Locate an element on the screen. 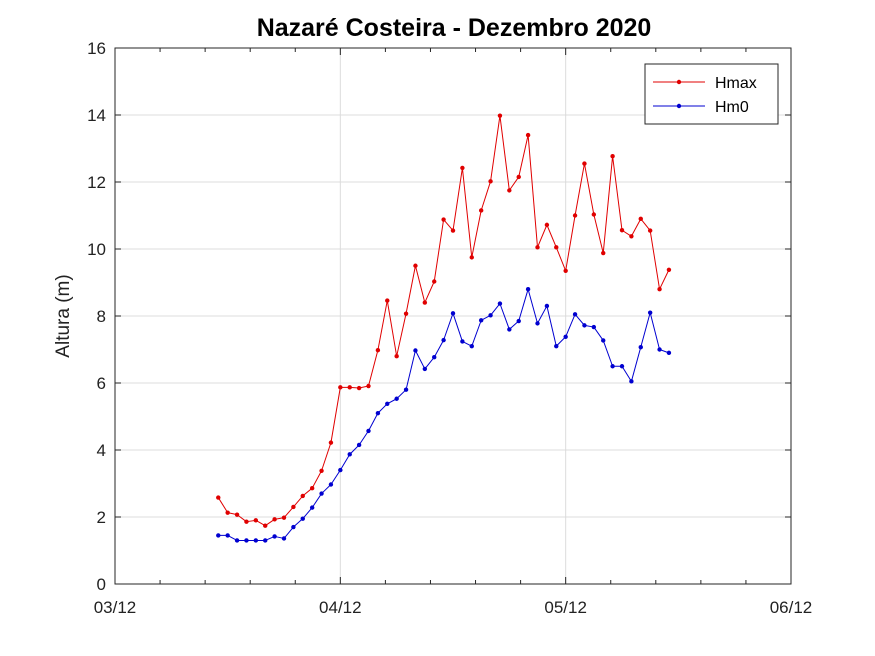  y-tick-label: 16 is located at coordinates (96, 48).